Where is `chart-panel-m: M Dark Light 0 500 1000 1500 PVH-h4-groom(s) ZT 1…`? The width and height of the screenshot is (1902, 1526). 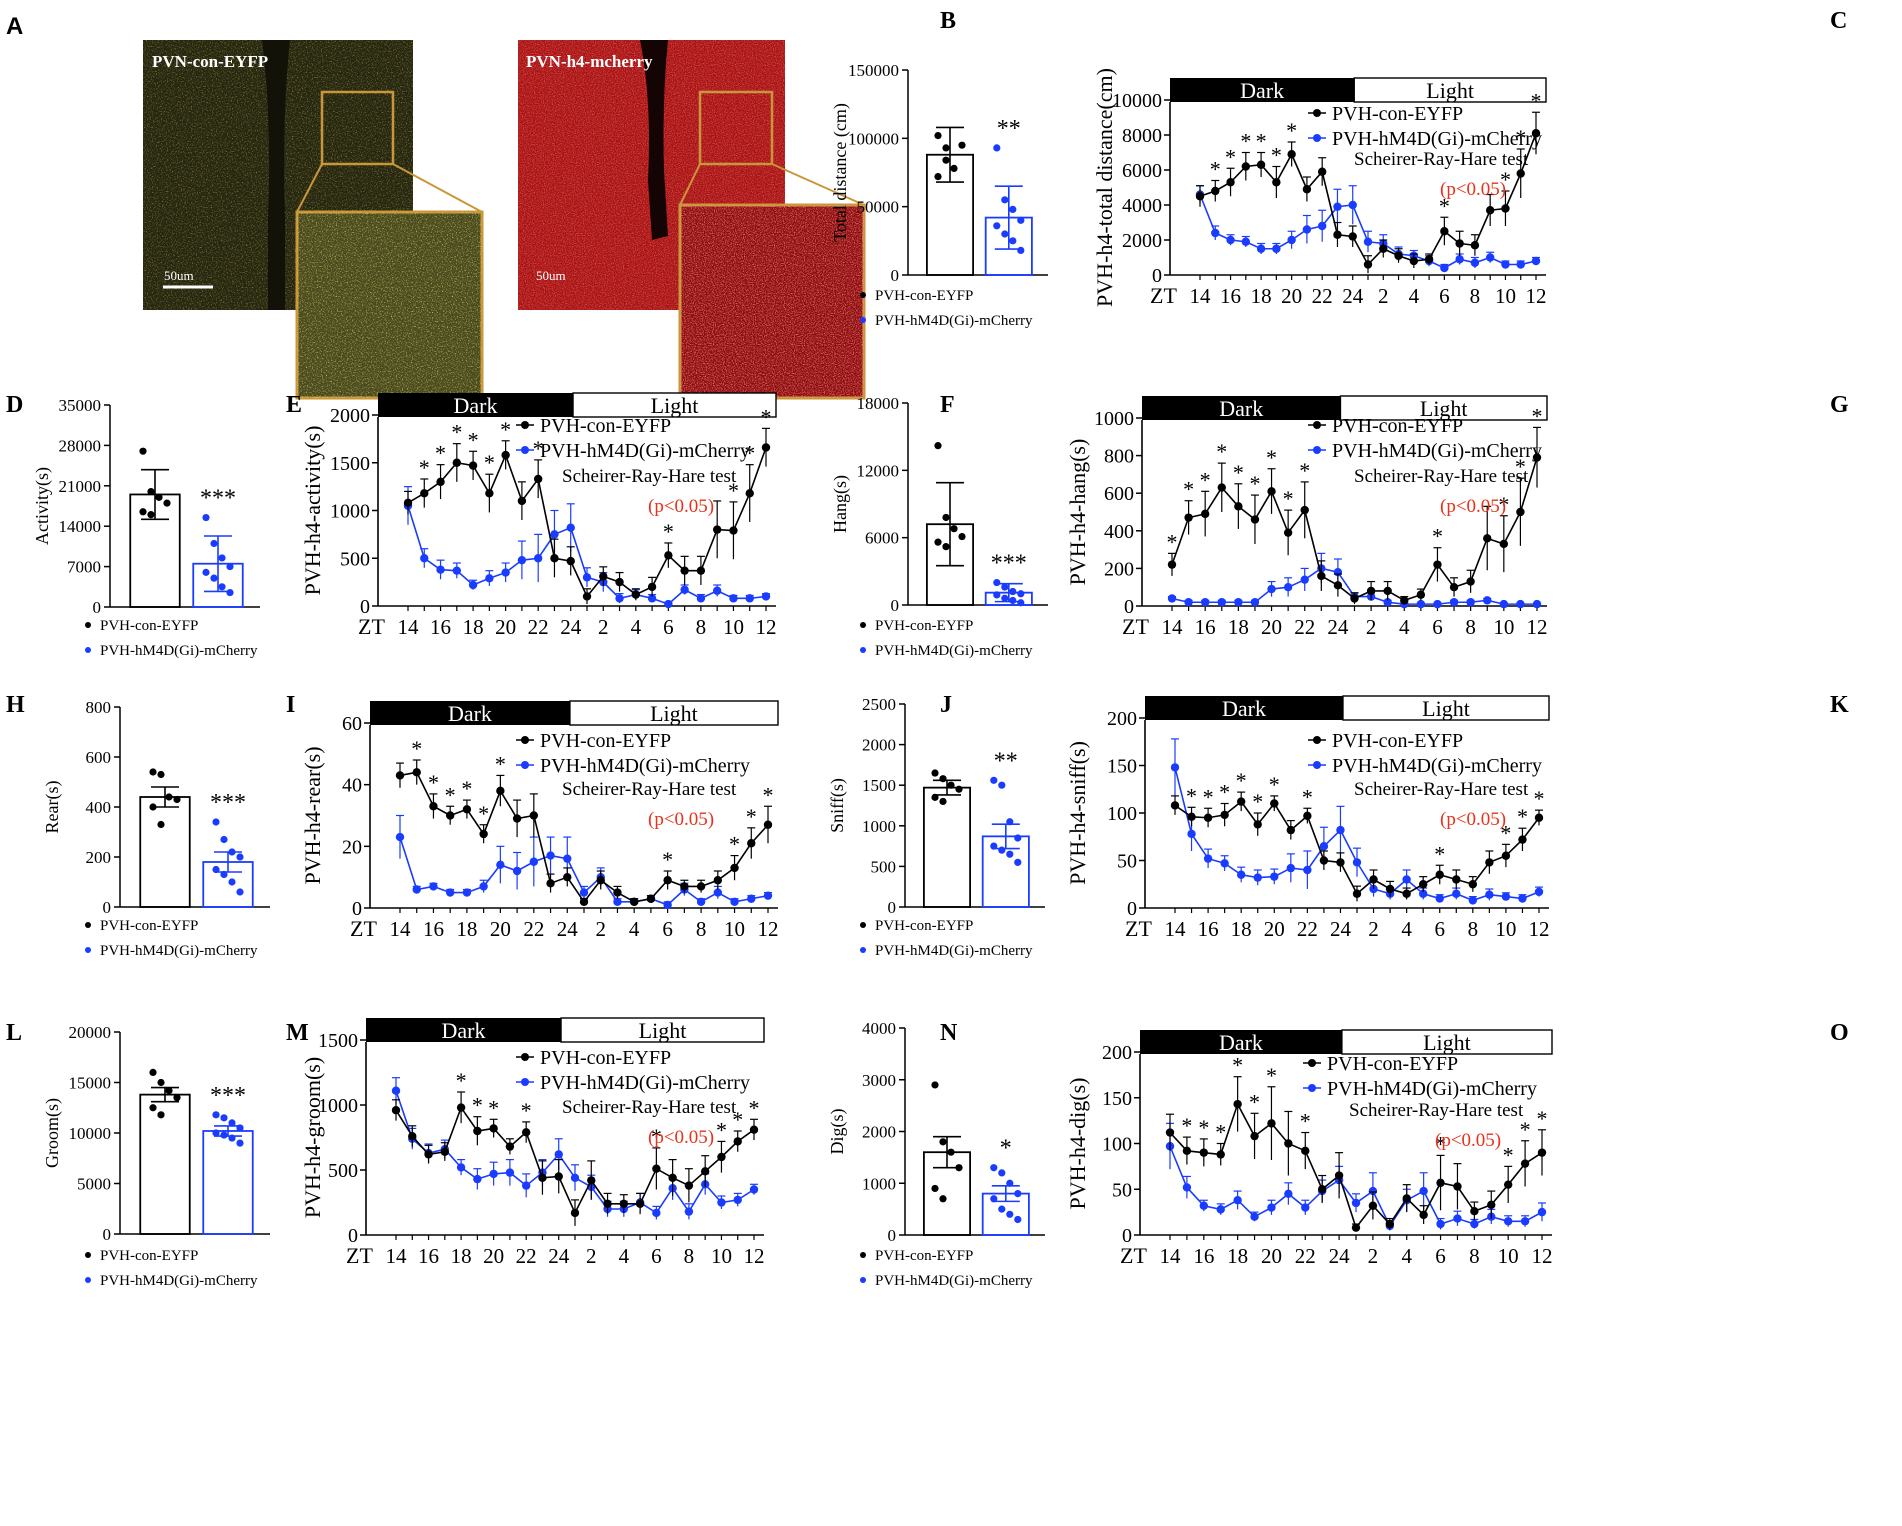 chart-panel-m: M Dark Light 0 500 1000 1500 PVH-h4-groom(s) ZT 1… is located at coordinates (525, 1142).